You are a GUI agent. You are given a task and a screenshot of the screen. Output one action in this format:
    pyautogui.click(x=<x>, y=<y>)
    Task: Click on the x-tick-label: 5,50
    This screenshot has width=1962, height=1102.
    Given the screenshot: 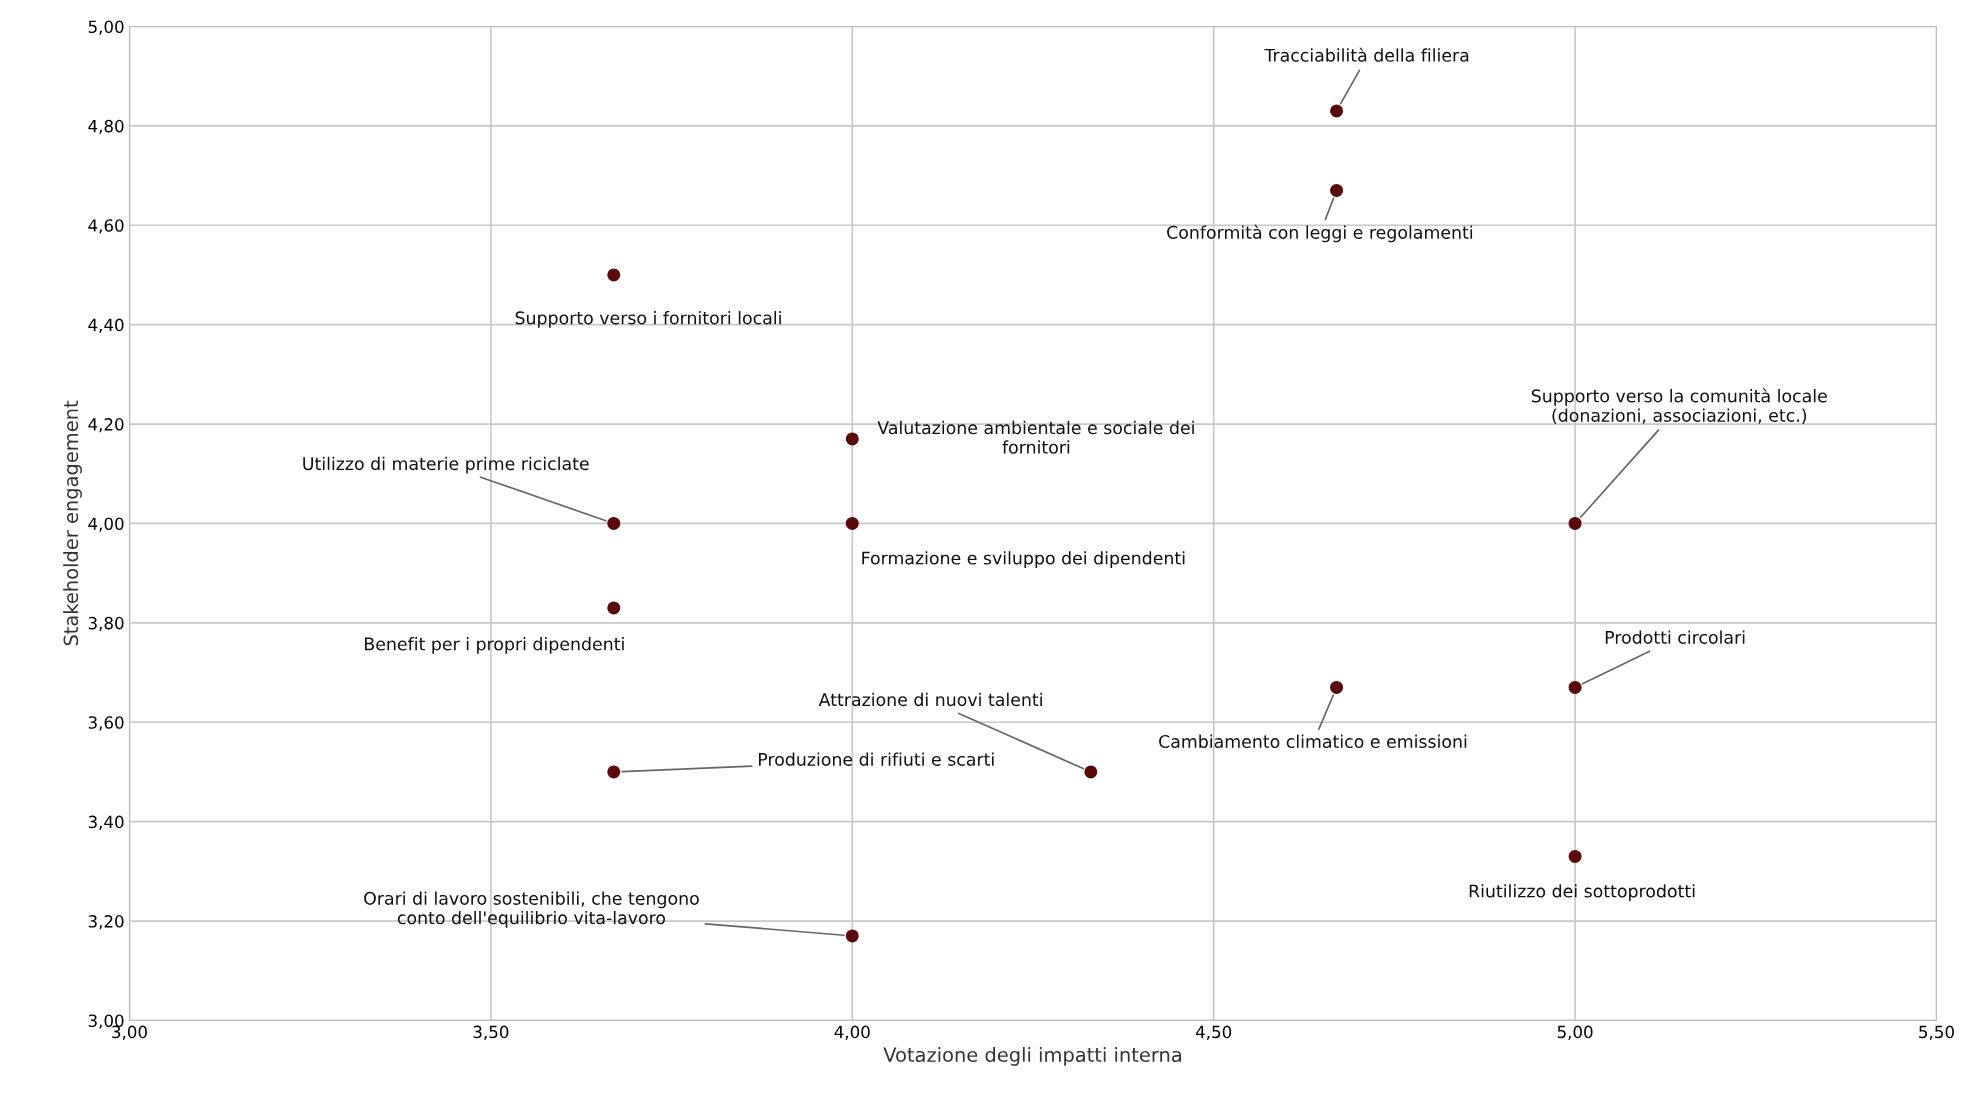 What is the action you would take?
    pyautogui.click(x=1936, y=1032)
    